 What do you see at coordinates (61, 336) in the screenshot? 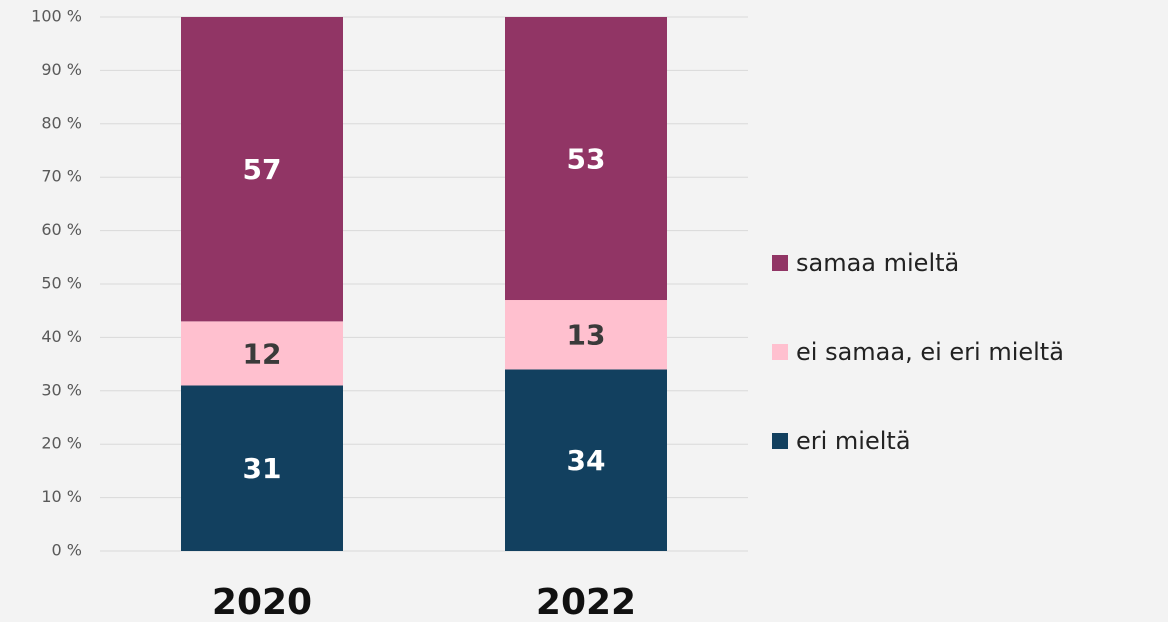
I see `y-tick-label: 40 %` at bounding box center [61, 336].